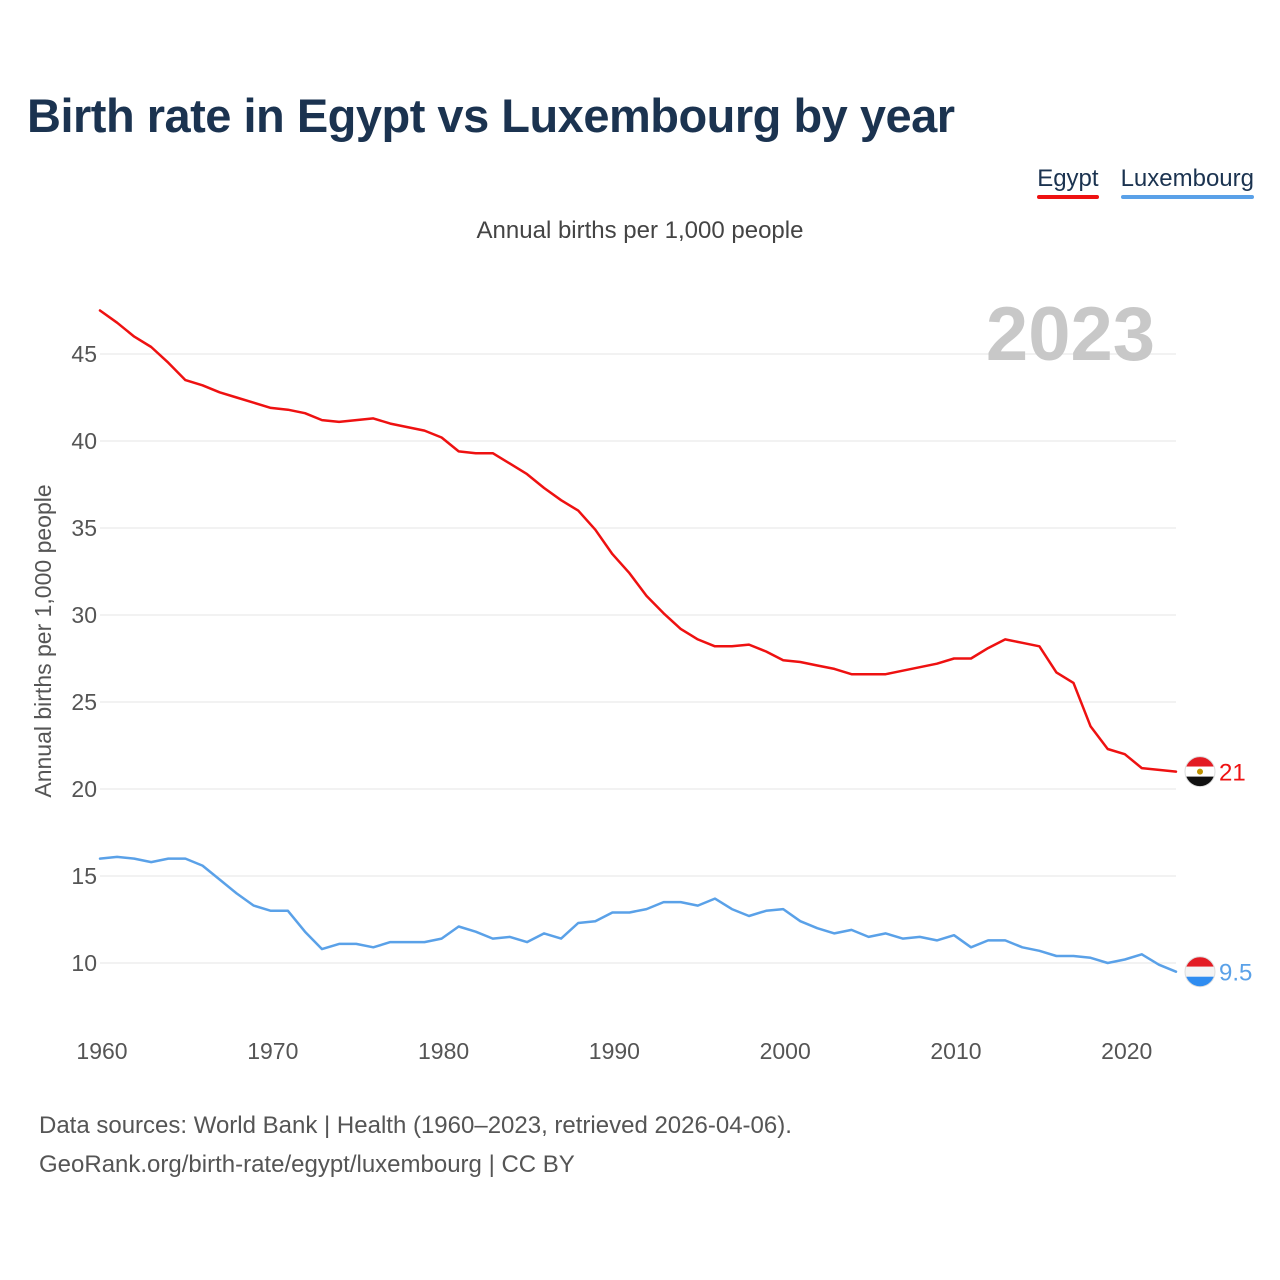 The width and height of the screenshot is (1280, 1280). I want to click on y-tick-label: 20, so click(84, 789).